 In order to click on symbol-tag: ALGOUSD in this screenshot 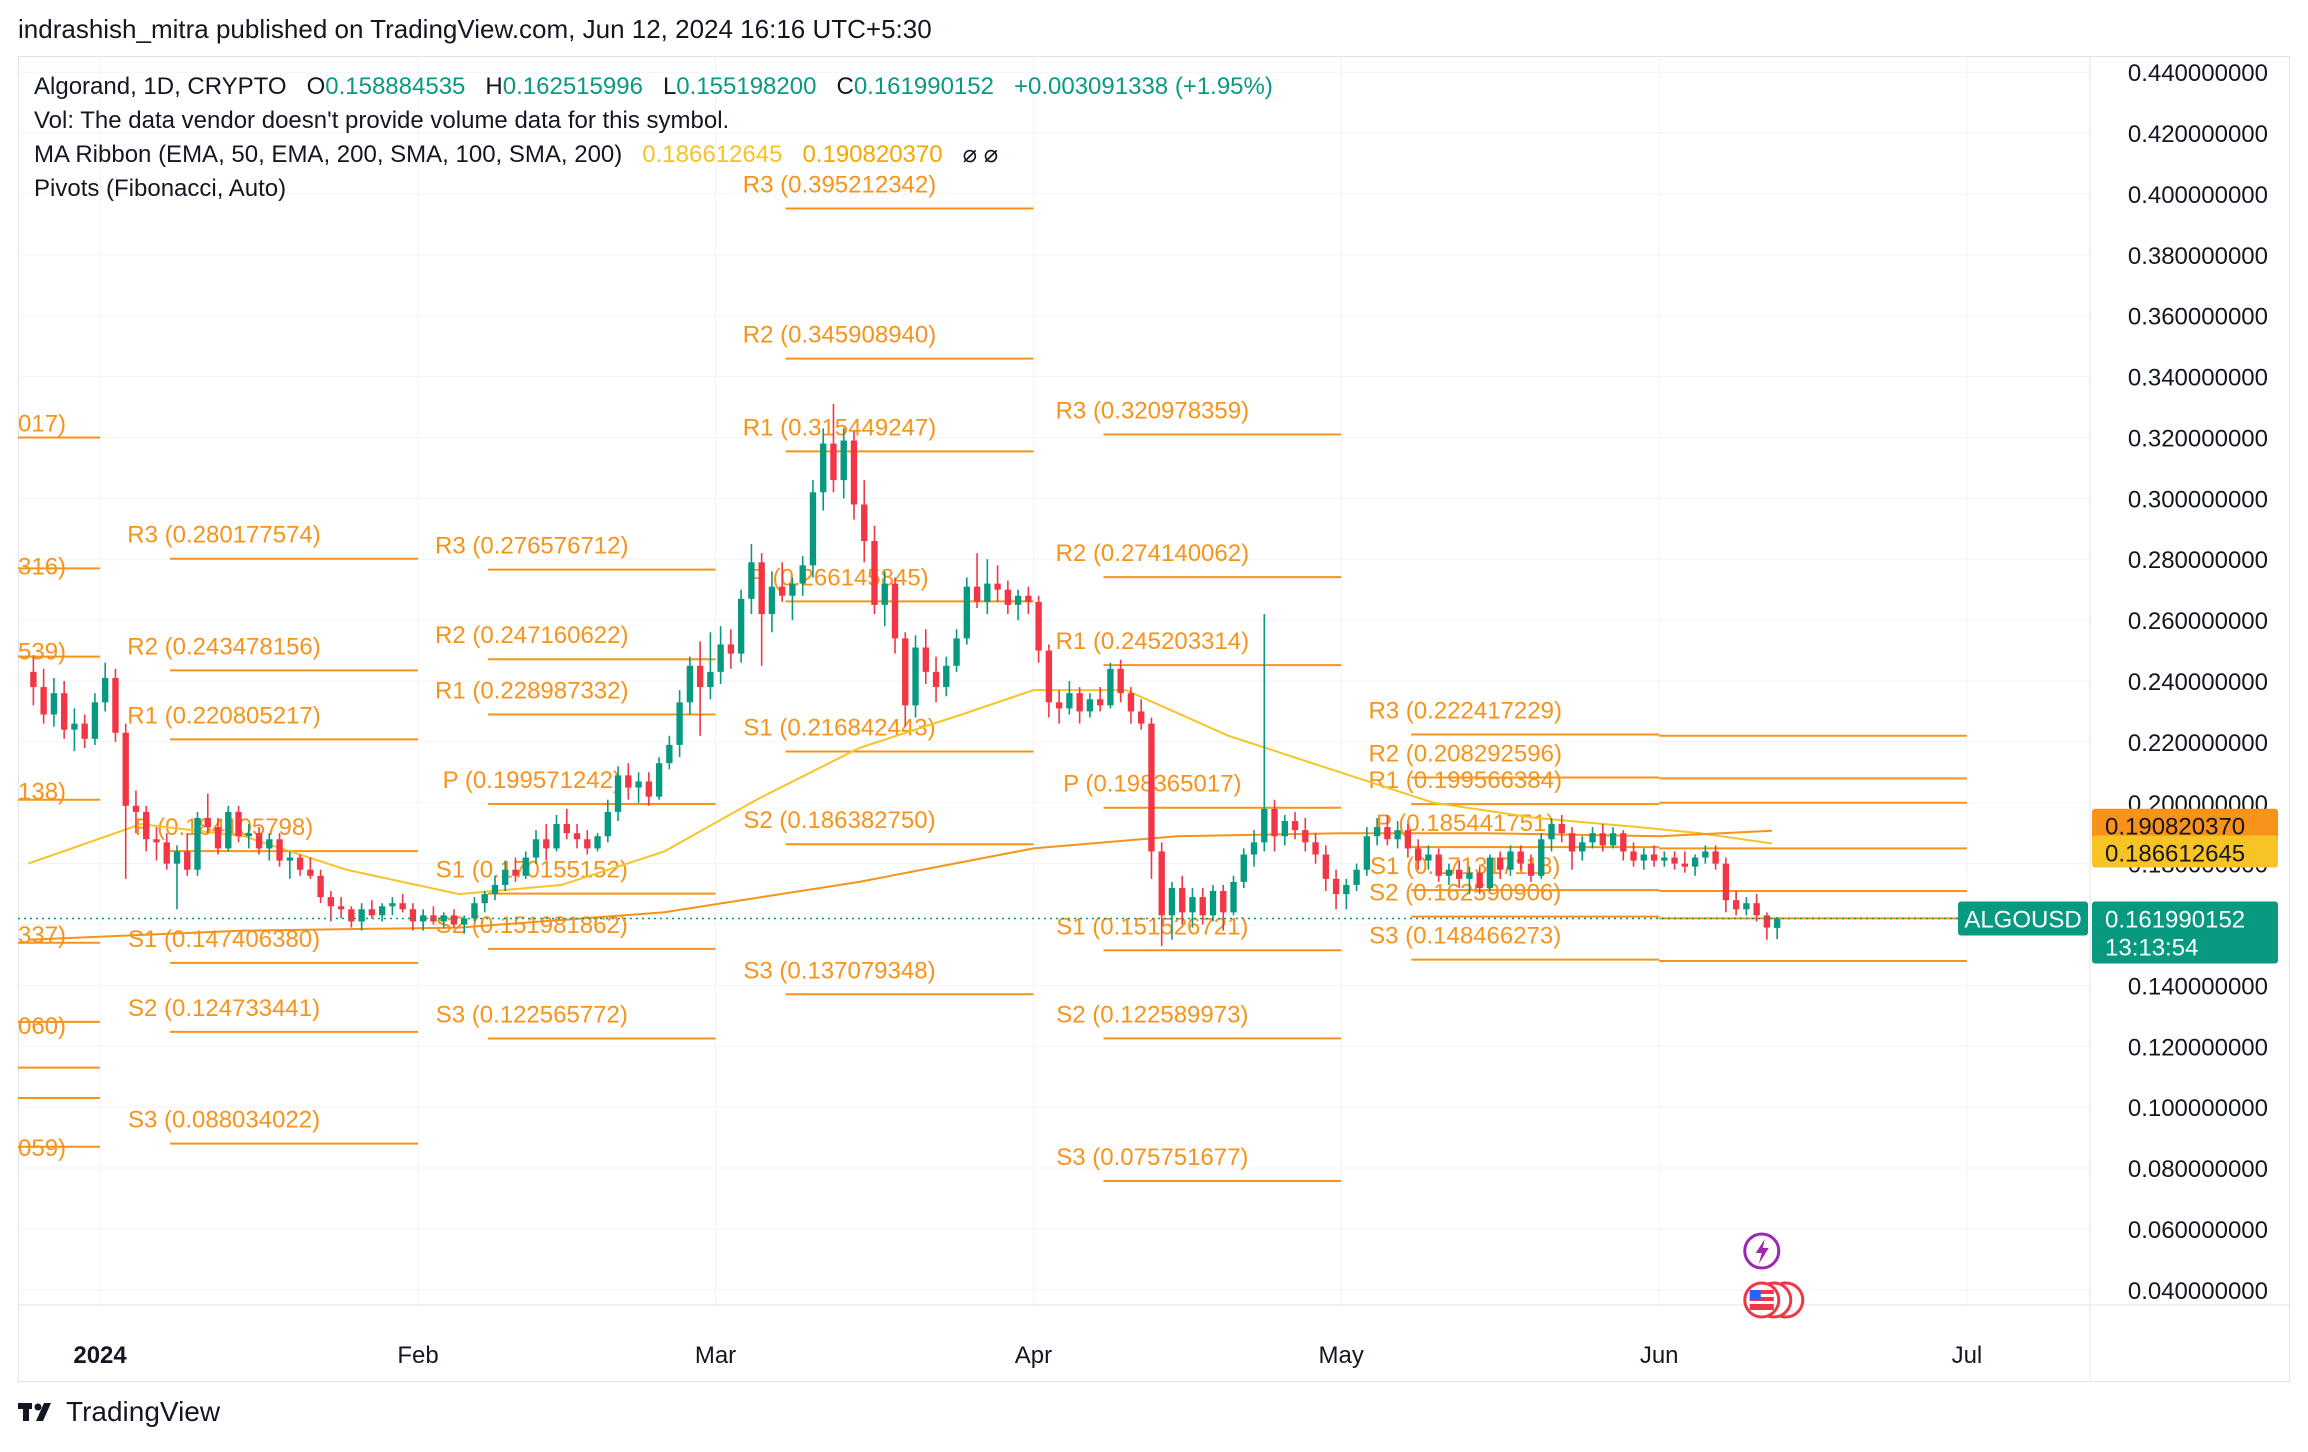, I will do `click(2023, 918)`.